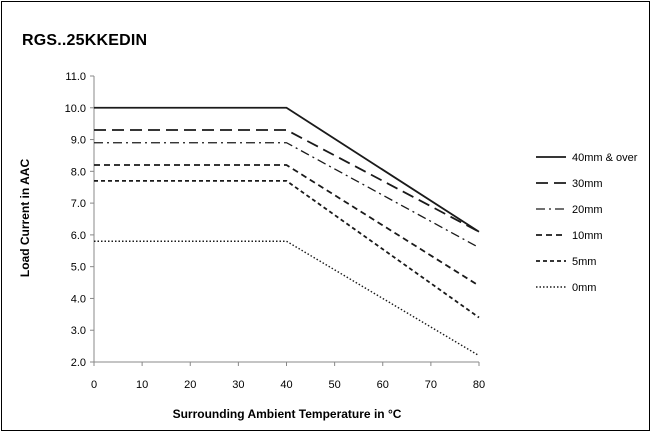 The height and width of the screenshot is (434, 653). Describe the element at coordinates (78, 363) in the screenshot. I see `y-tick-label: 2.0` at that location.